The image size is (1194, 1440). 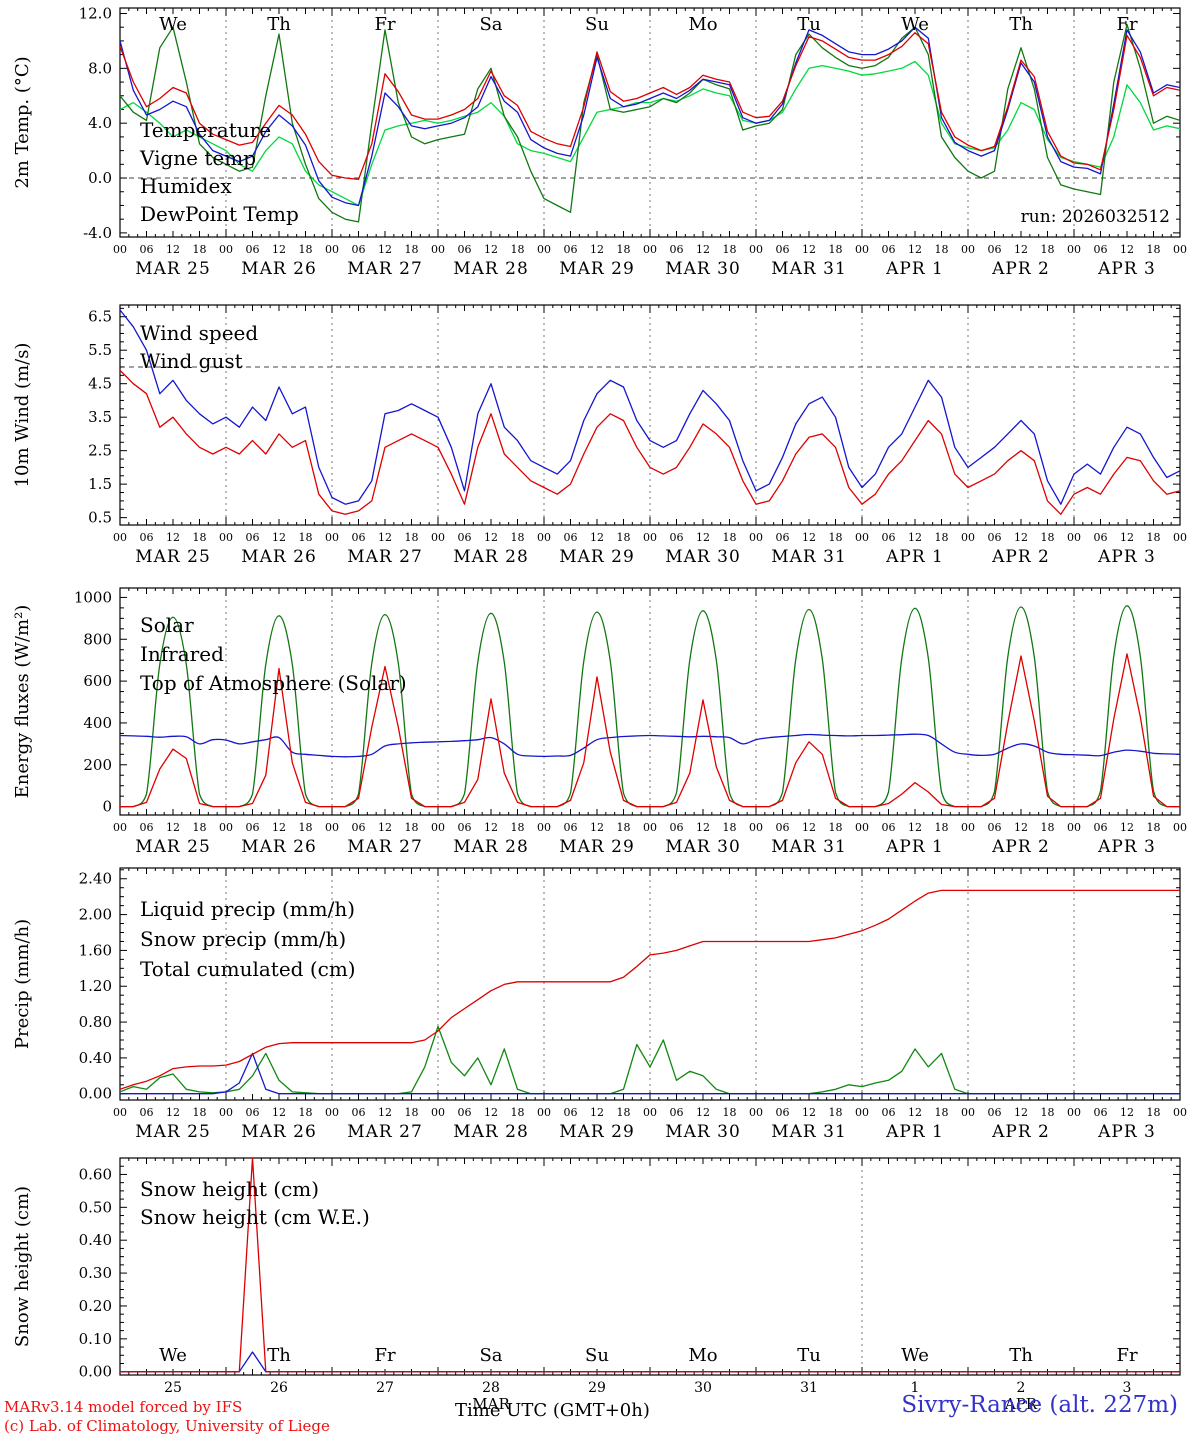 What do you see at coordinates (95, 1058) in the screenshot?
I see `y-tick-label: 0.40` at bounding box center [95, 1058].